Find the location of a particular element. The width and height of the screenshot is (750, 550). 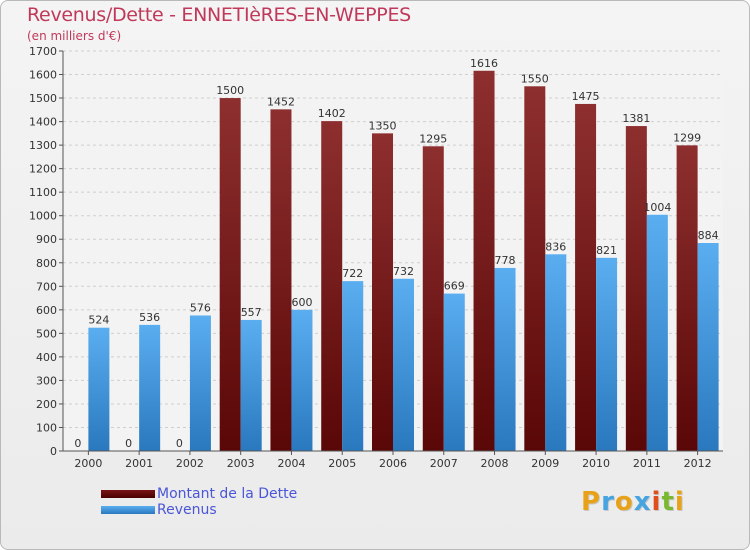

x-tick-label: 2008 is located at coordinates (495, 463).